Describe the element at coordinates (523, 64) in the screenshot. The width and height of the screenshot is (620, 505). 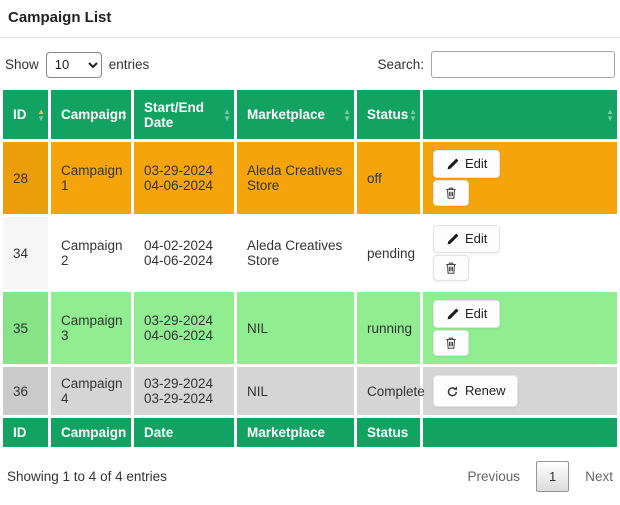
I see `search-input` at that location.